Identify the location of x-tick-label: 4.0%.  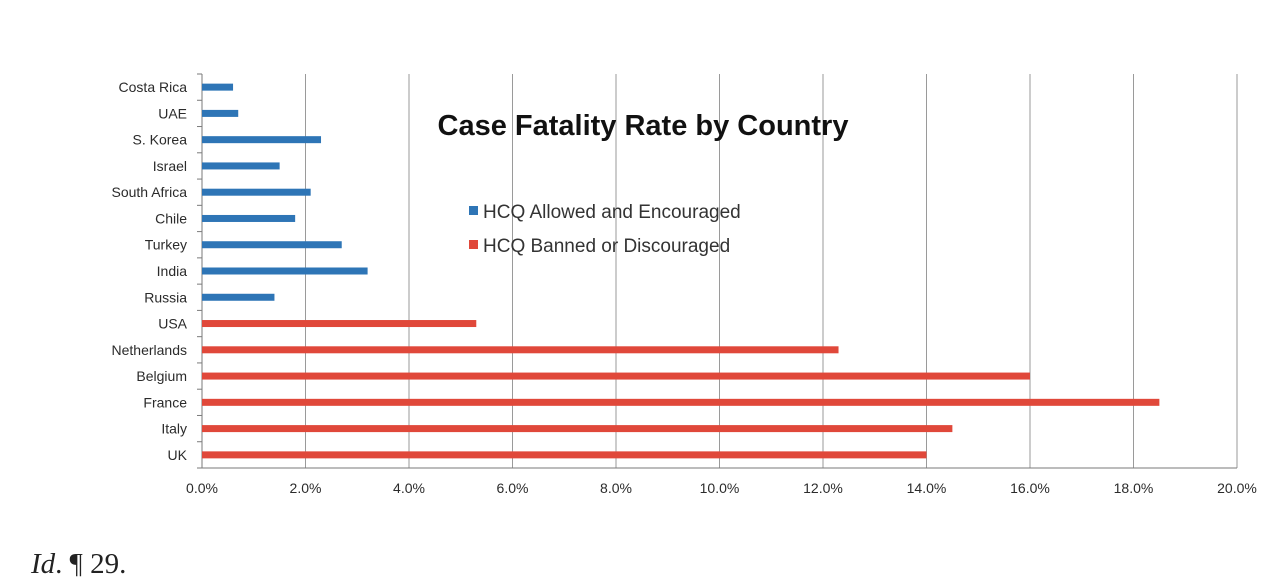
(409, 488).